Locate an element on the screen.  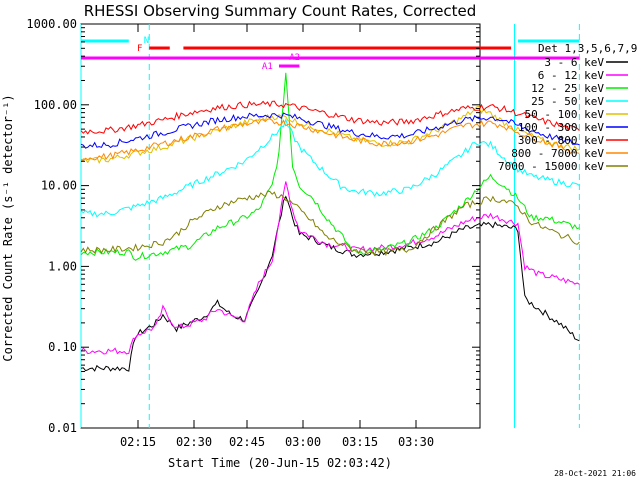
legend-header: Det 1,3,5,6,7,9 is located at coordinates (587, 48).